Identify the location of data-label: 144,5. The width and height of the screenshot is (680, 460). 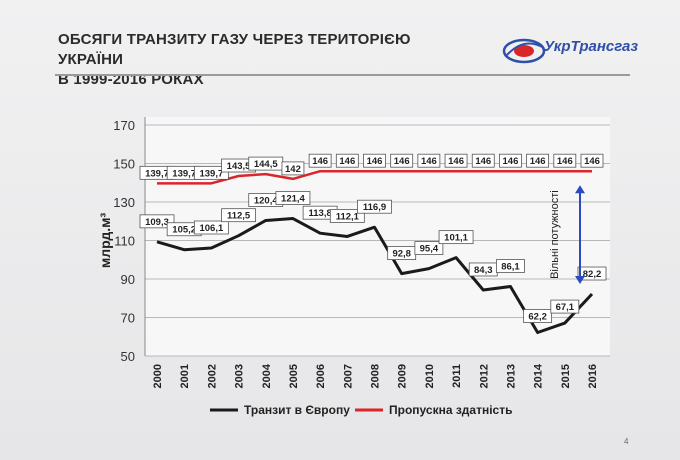
(266, 163).